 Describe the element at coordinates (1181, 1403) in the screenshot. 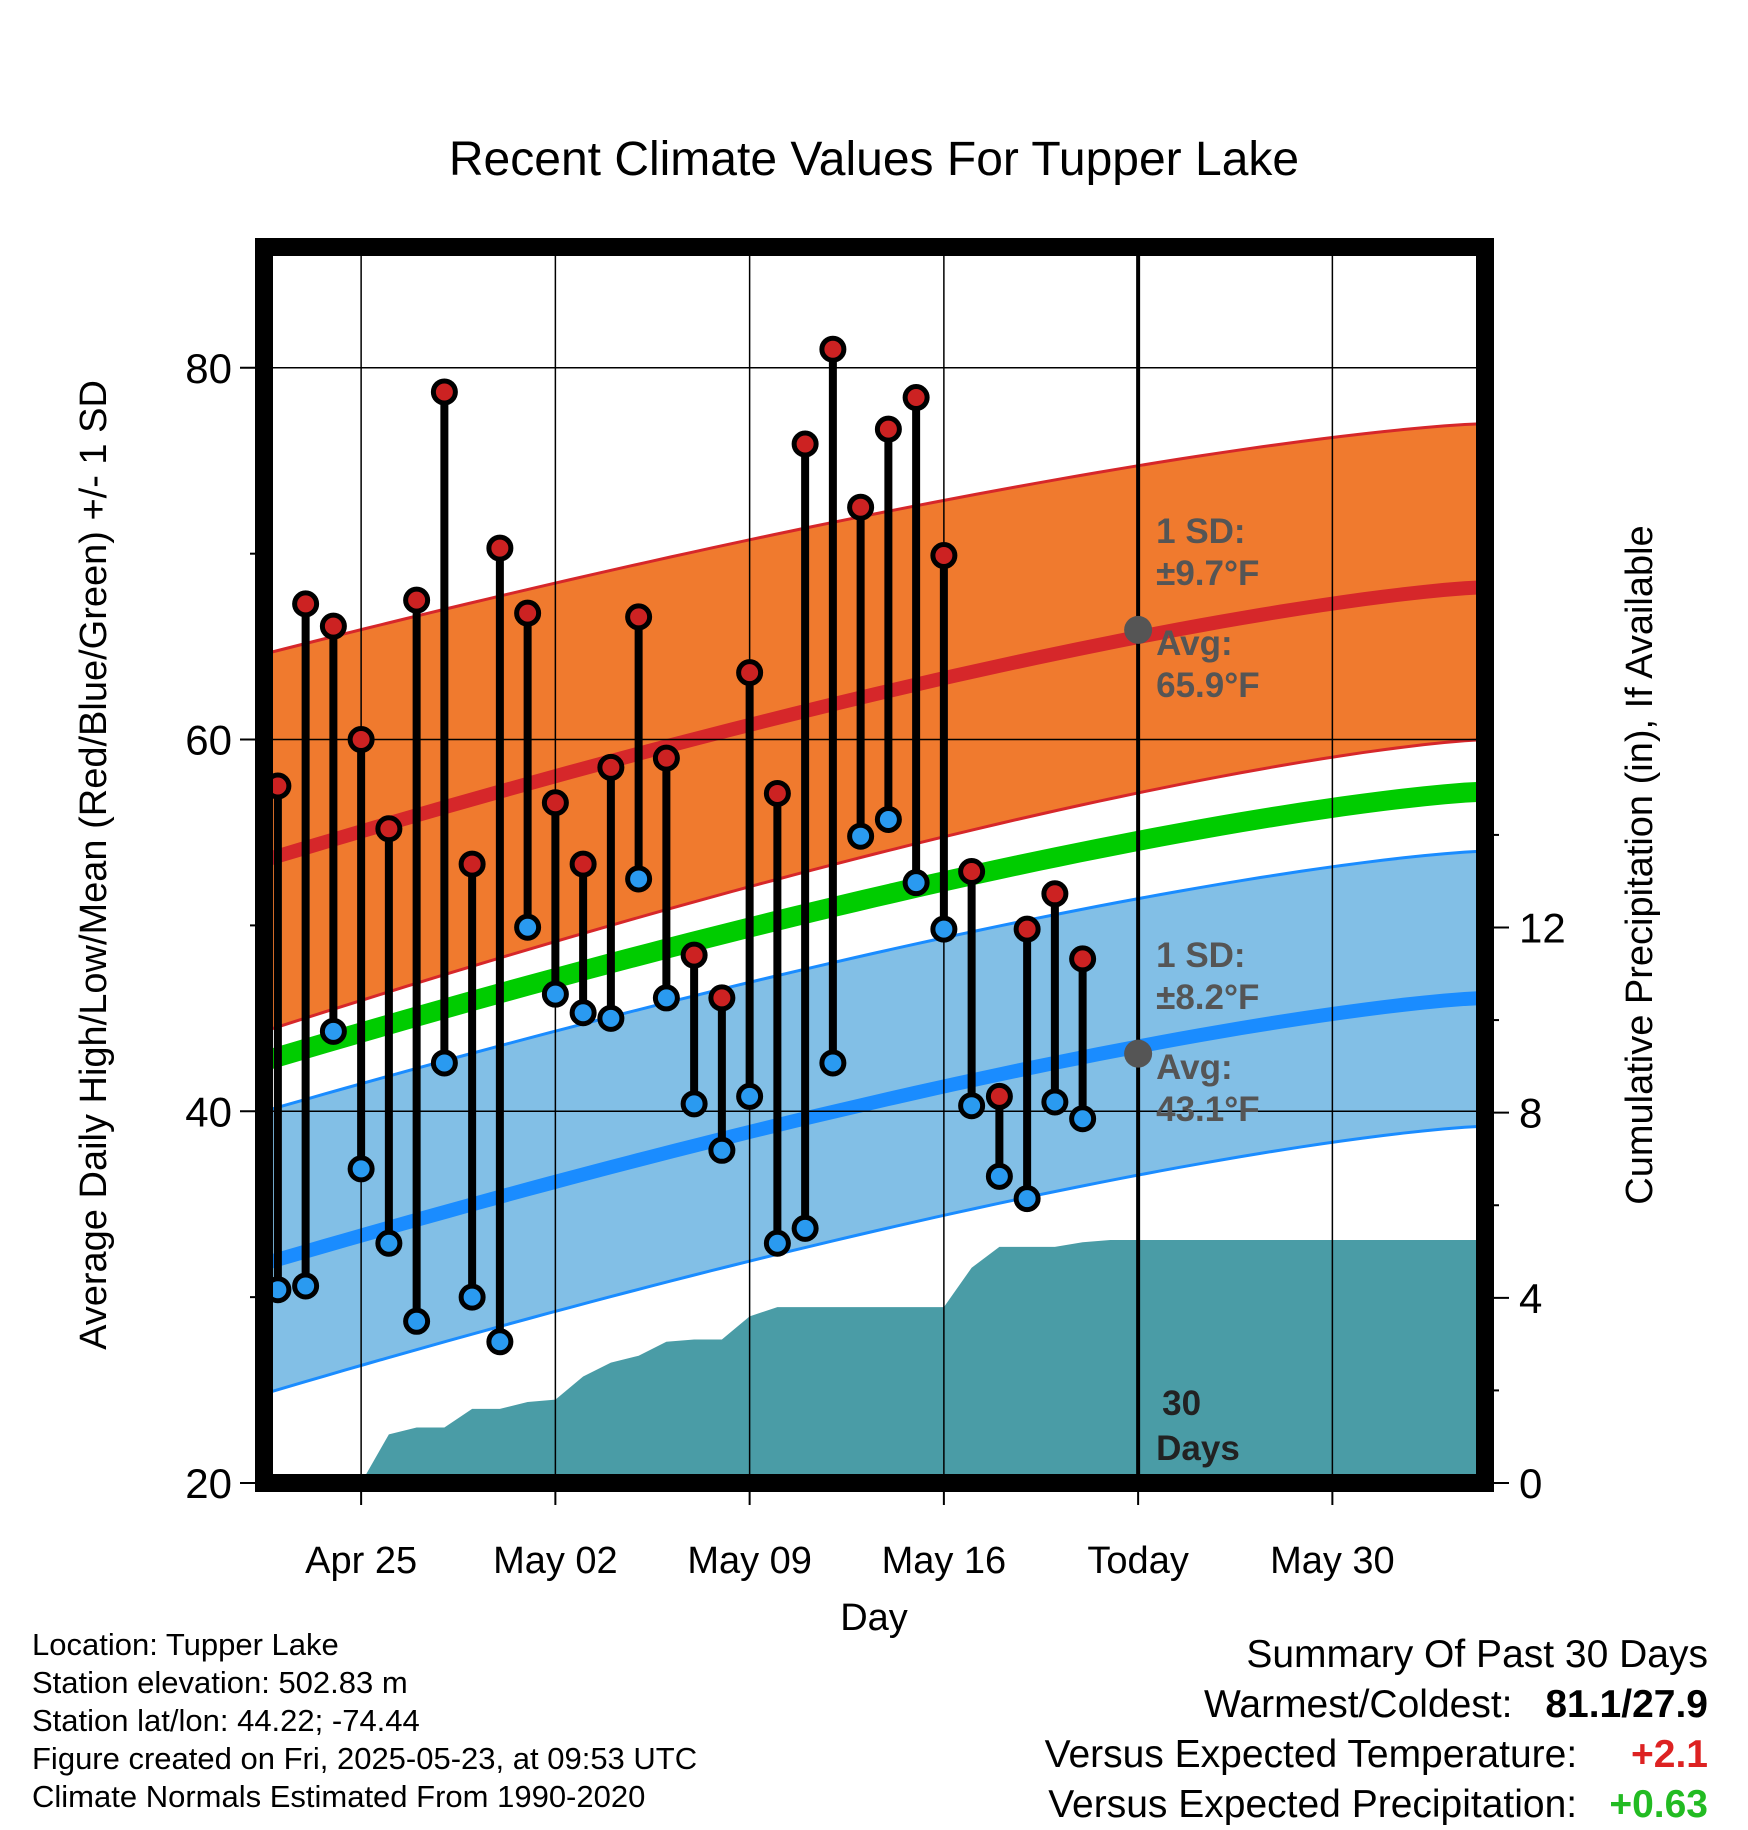

I see `period-number: 30` at that location.